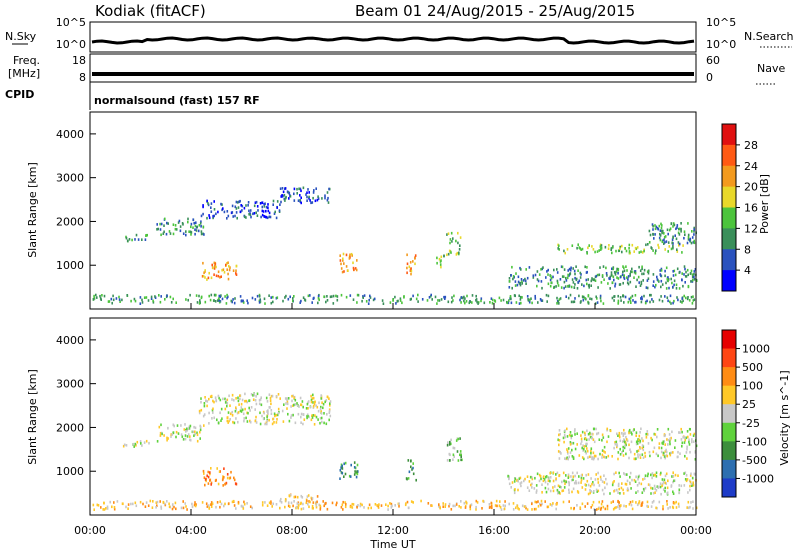  I want to click on colorbar-tick-label: 28, so click(751, 145).